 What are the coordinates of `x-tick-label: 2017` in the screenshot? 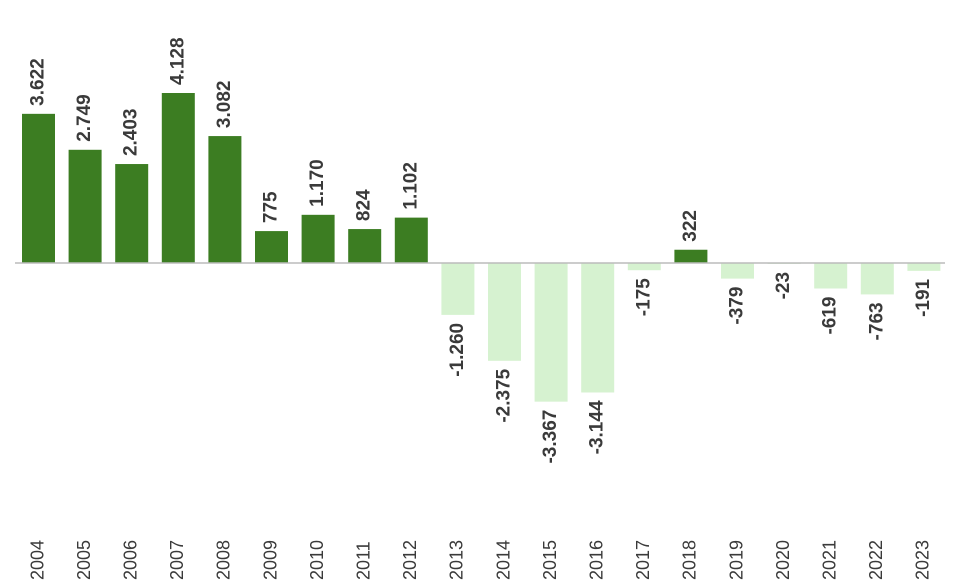 It's located at (643, 560).